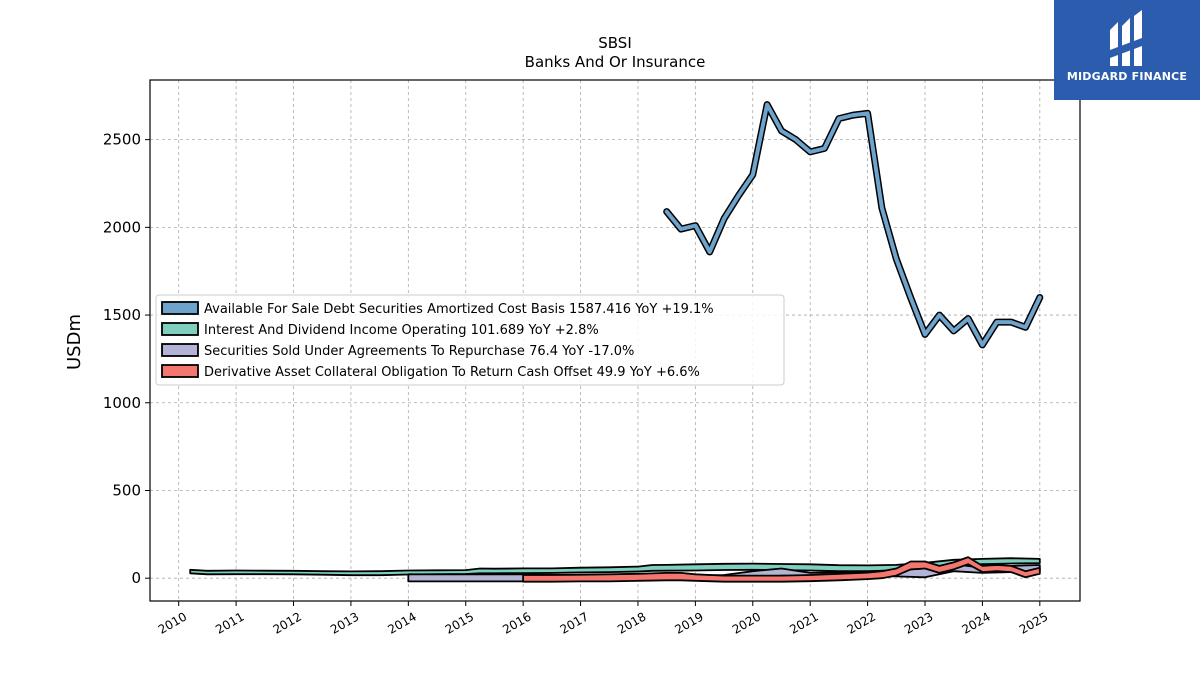  Describe the element at coordinates (459, 622) in the screenshot. I see `x-tick-label: 2015` at that location.